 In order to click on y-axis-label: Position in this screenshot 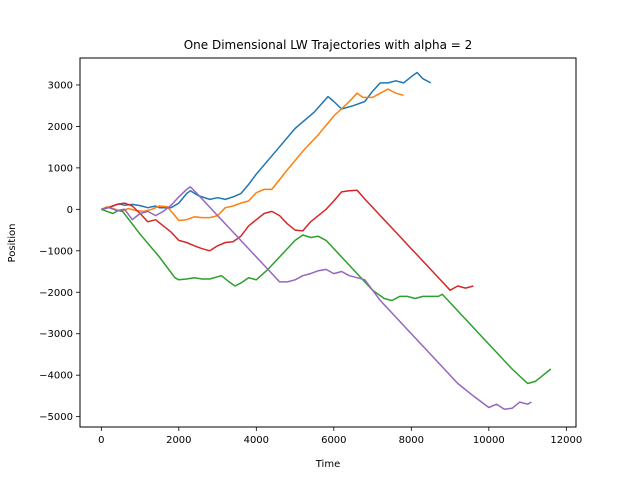, I will do `click(12, 243)`.